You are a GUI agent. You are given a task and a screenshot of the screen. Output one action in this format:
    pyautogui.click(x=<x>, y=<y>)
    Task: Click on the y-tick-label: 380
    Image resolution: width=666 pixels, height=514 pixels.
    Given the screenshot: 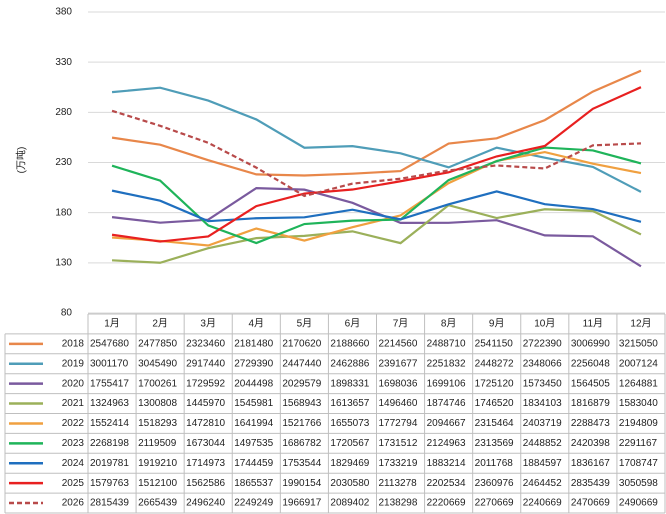 What is the action you would take?
    pyautogui.click(x=63, y=12)
    